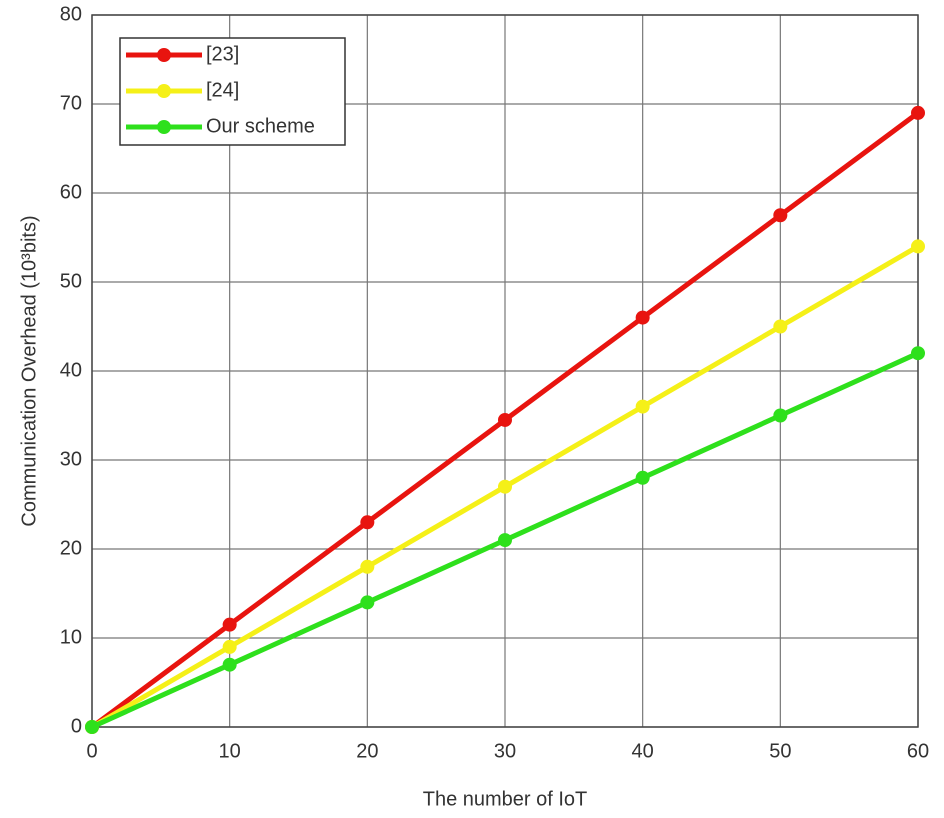 The height and width of the screenshot is (818, 944). What do you see at coordinates (71, 637) in the screenshot?
I see `y-tick-label: 10` at bounding box center [71, 637].